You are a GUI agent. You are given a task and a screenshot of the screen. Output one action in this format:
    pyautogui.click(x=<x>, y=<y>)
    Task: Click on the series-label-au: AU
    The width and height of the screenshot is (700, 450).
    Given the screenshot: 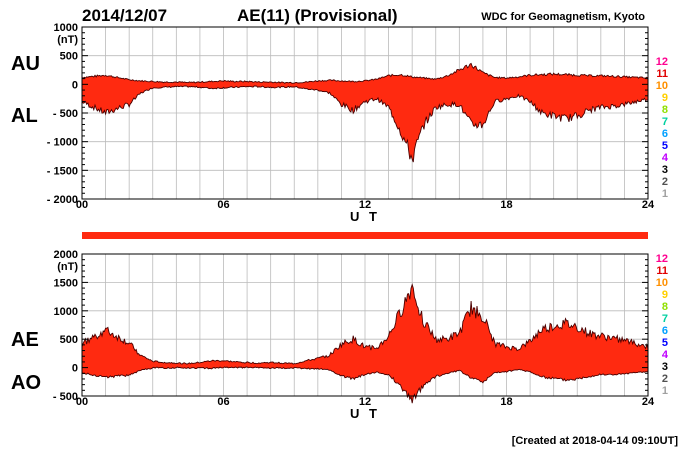 What is the action you would take?
    pyautogui.click(x=25, y=64)
    